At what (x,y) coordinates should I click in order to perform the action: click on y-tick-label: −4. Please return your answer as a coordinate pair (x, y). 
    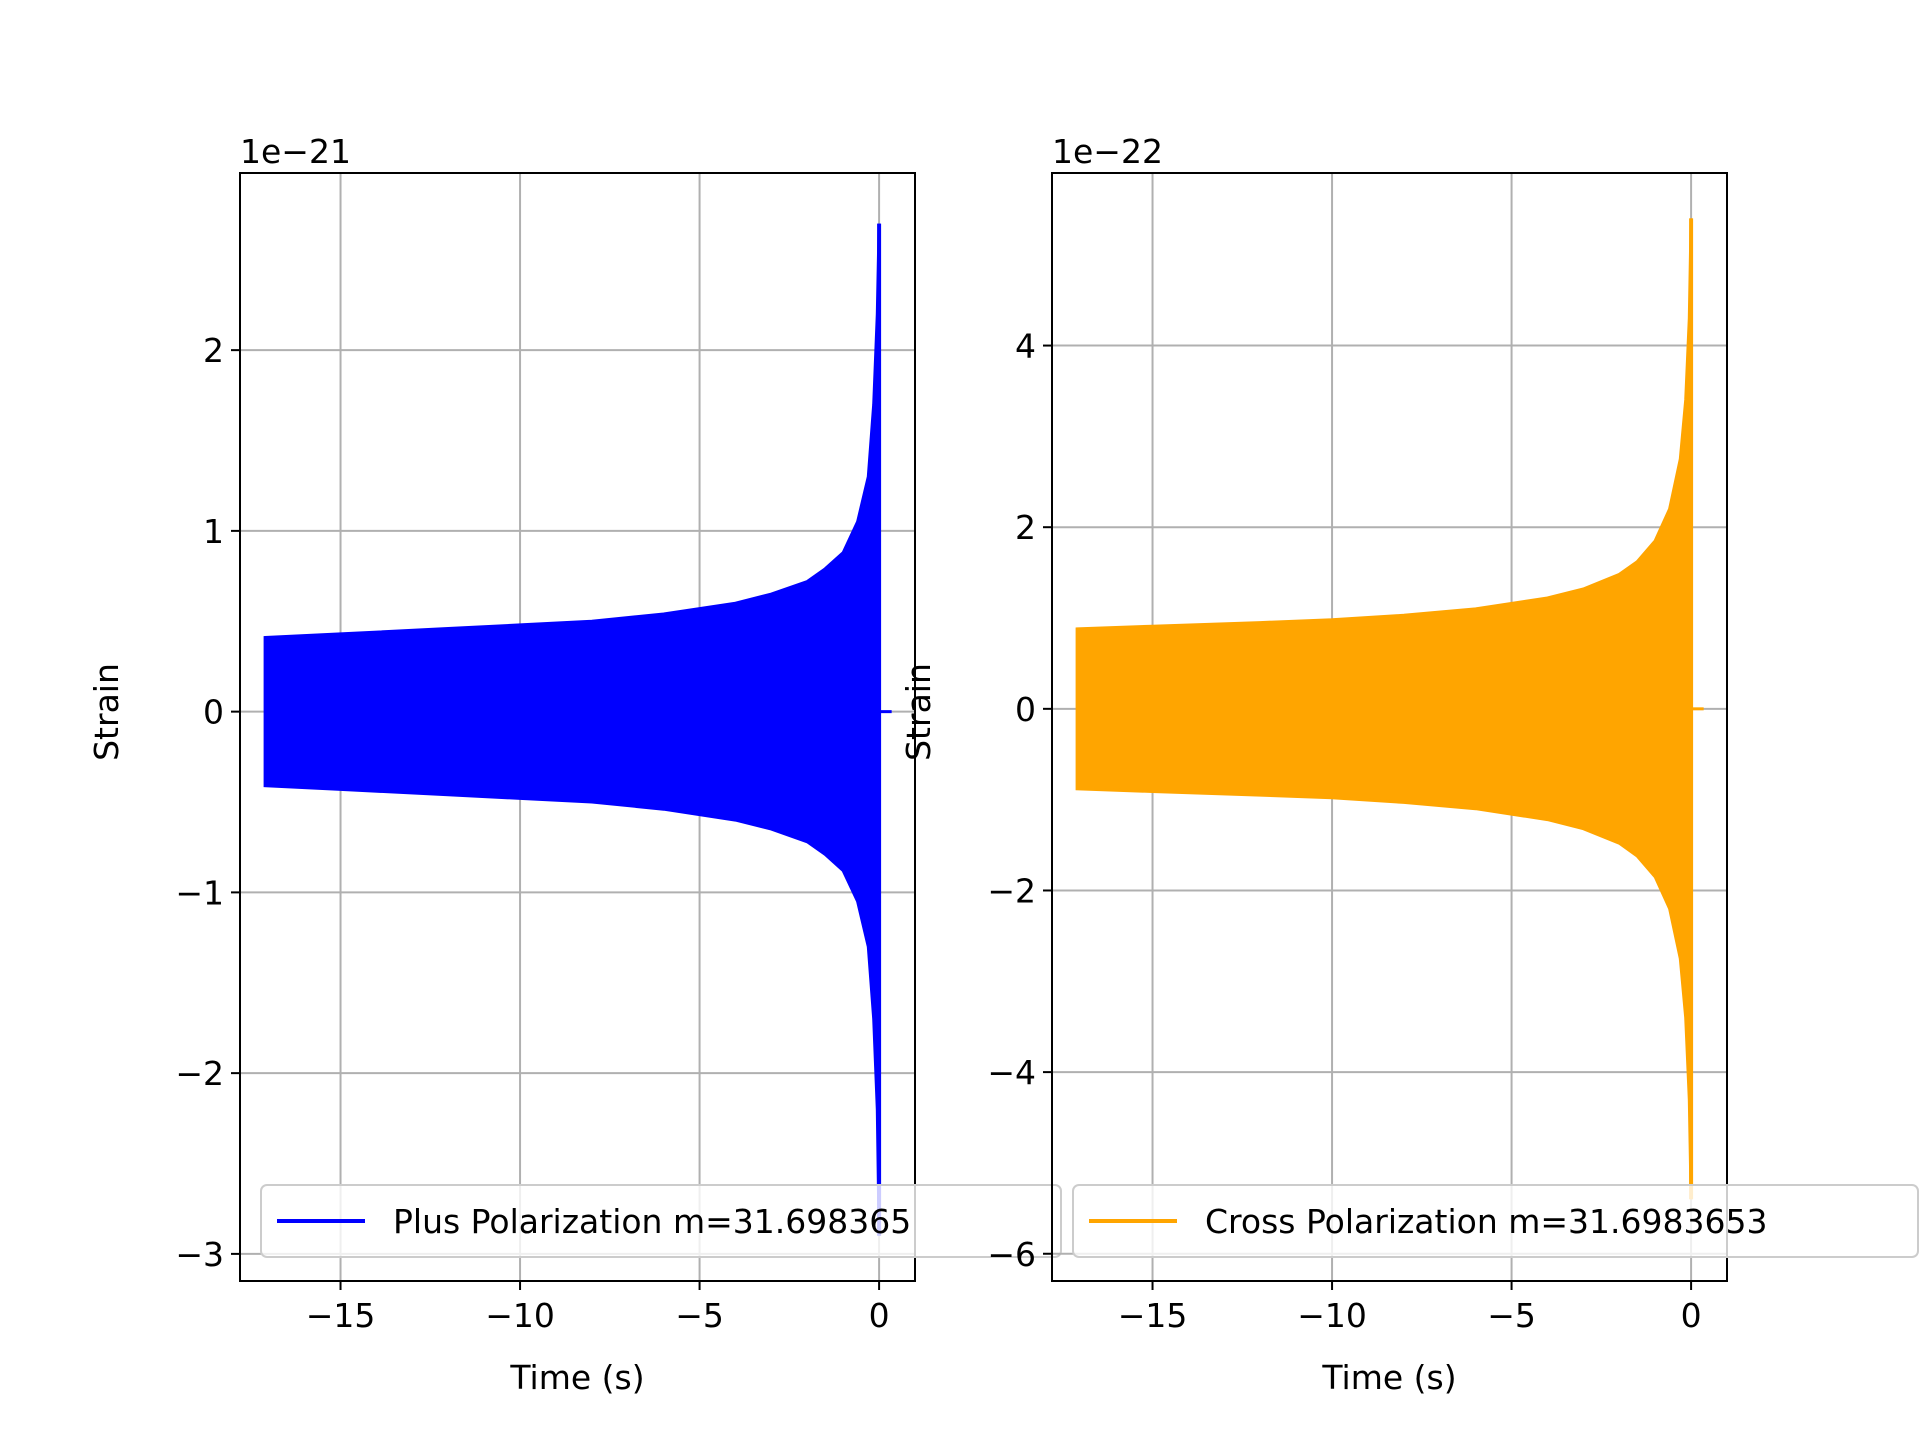
    Looking at the image, I should click on (1011, 1072).